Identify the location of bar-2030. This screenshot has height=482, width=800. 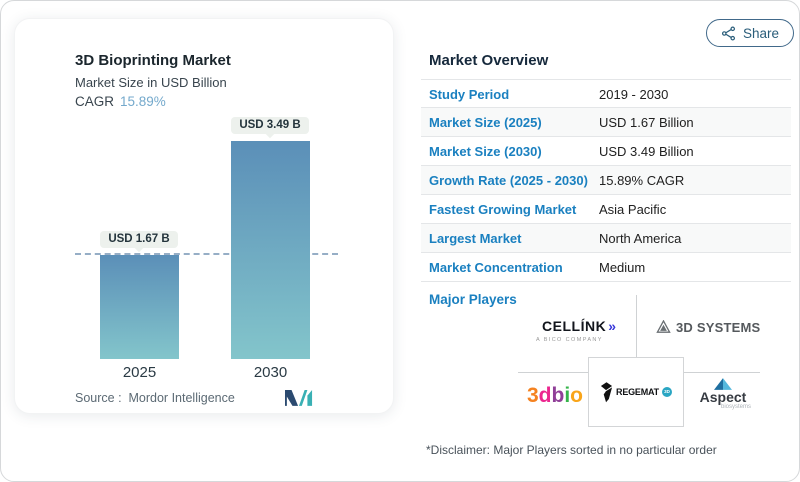
(270, 250).